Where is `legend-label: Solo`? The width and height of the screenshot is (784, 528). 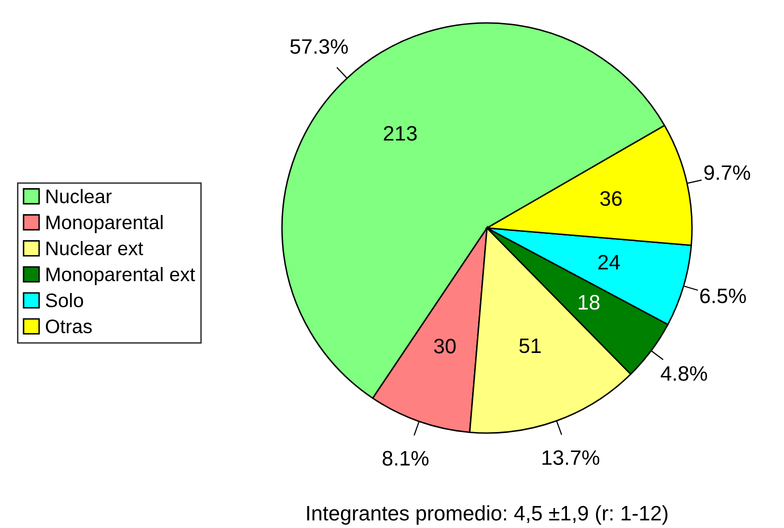 legend-label: Solo is located at coordinates (65, 300).